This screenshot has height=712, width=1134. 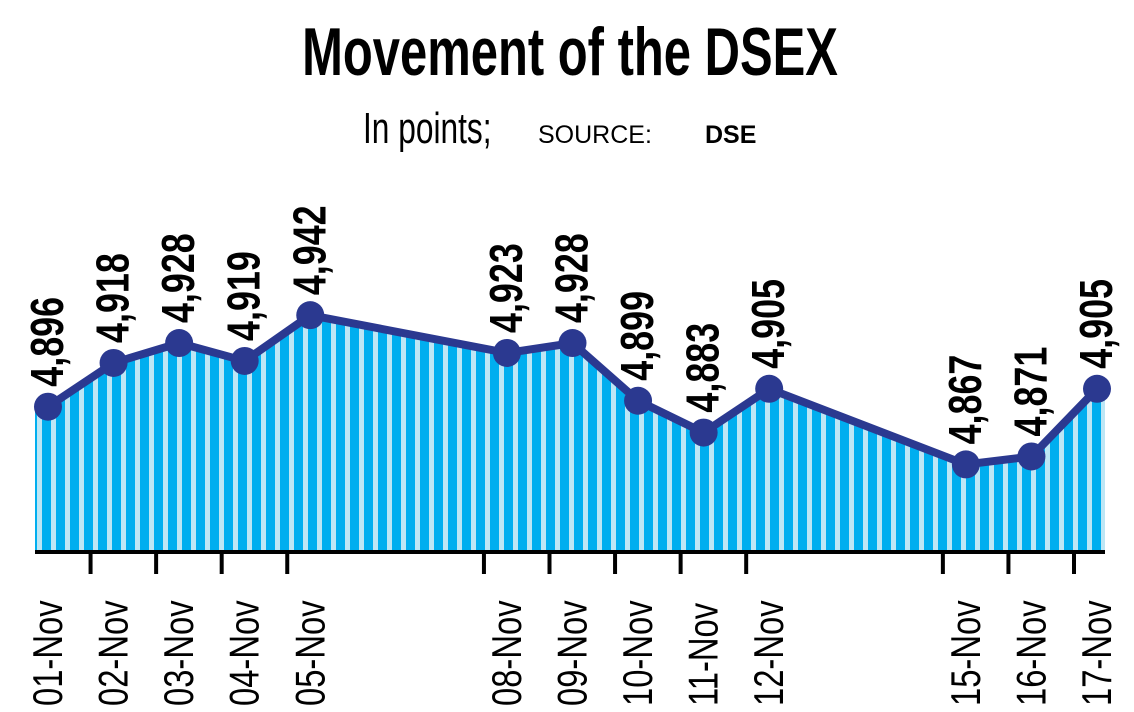 I want to click on x-tick-label: 05-Nov, so click(x=309, y=653).